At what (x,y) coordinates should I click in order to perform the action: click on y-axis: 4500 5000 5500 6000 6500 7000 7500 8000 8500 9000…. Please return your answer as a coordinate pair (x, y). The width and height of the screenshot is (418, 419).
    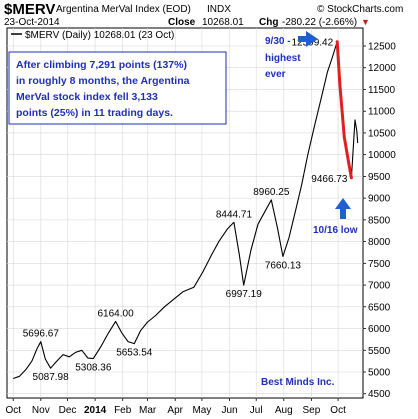
    Looking at the image, I should click on (379, 221).